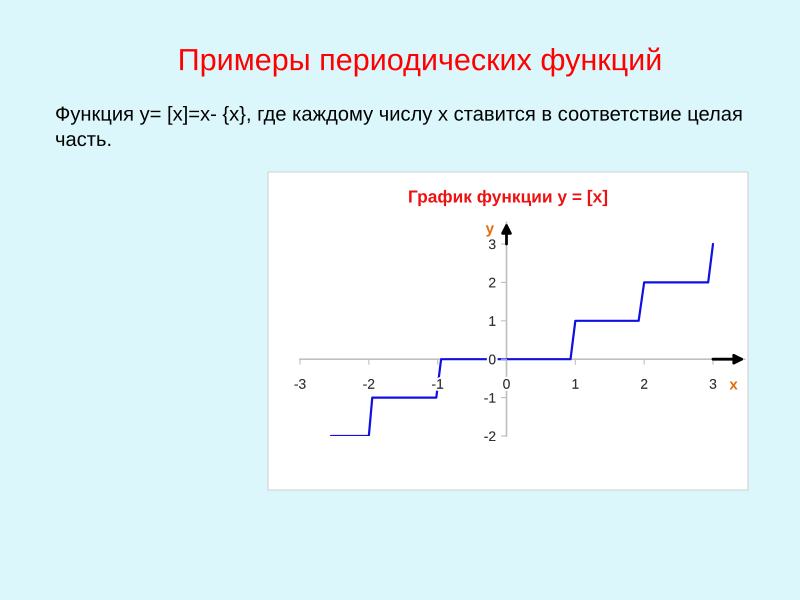 The image size is (800, 600). Describe the element at coordinates (420, 62) in the screenshot. I see `chart-title: Примеры периодических функций` at that location.